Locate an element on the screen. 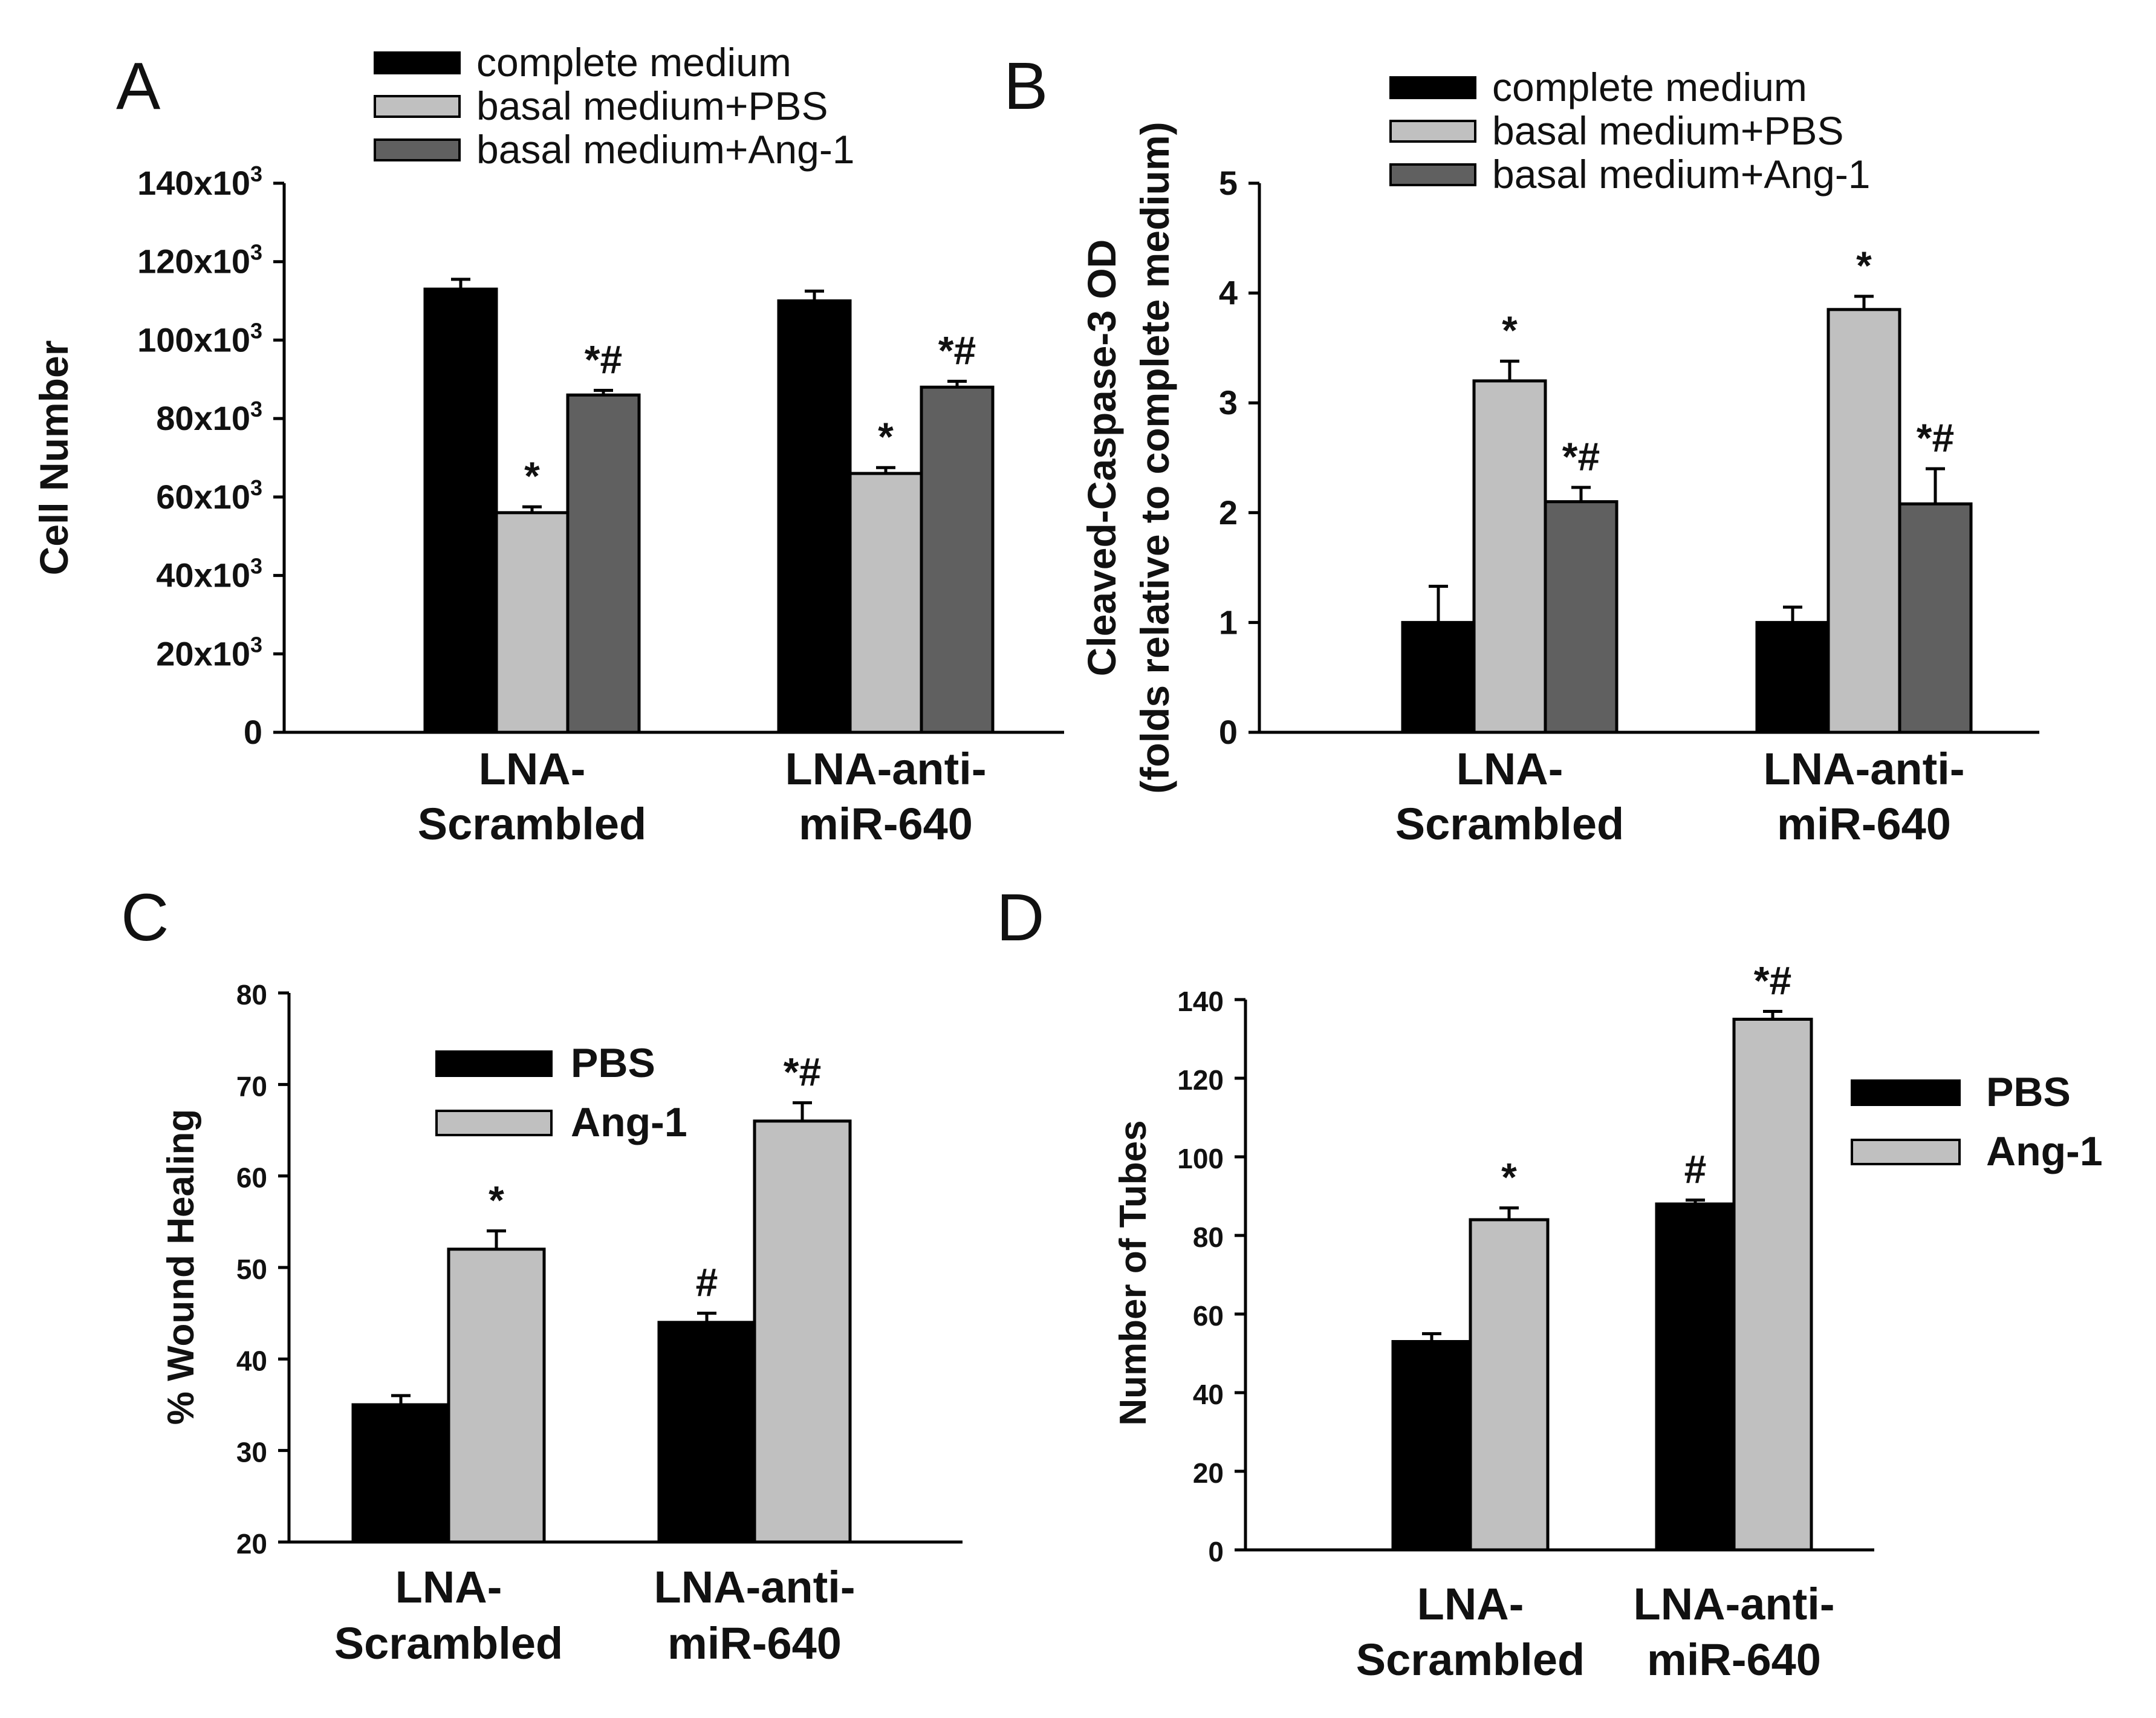 This screenshot has height=1718, width=2156. category-label: LNA- is located at coordinates (1470, 1604).